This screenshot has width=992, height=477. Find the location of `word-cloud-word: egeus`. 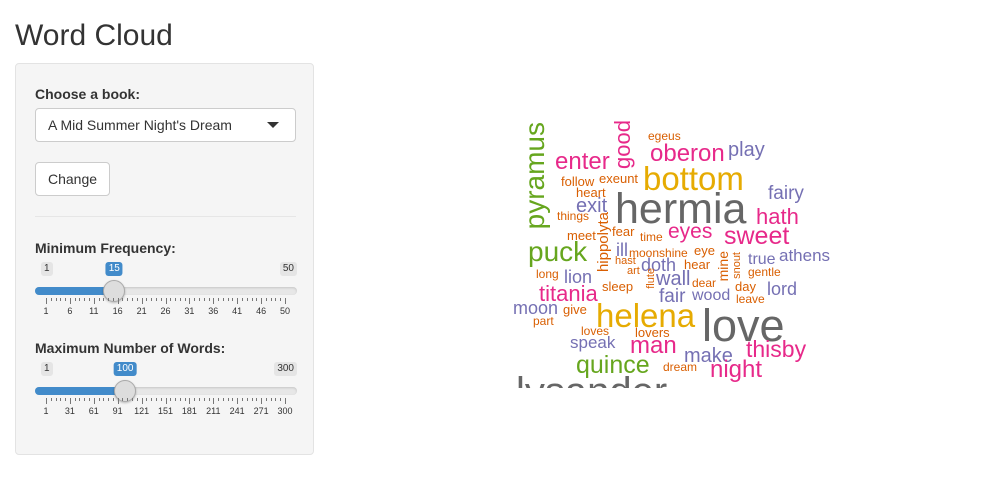

word-cloud-word: egeus is located at coordinates (664, 136).